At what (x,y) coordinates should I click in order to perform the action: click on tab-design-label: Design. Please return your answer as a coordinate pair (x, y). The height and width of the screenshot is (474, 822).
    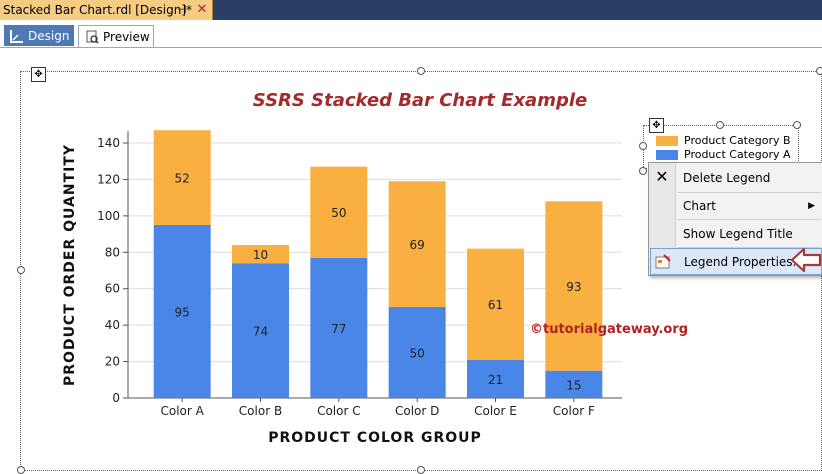
    Looking at the image, I should click on (49, 35).